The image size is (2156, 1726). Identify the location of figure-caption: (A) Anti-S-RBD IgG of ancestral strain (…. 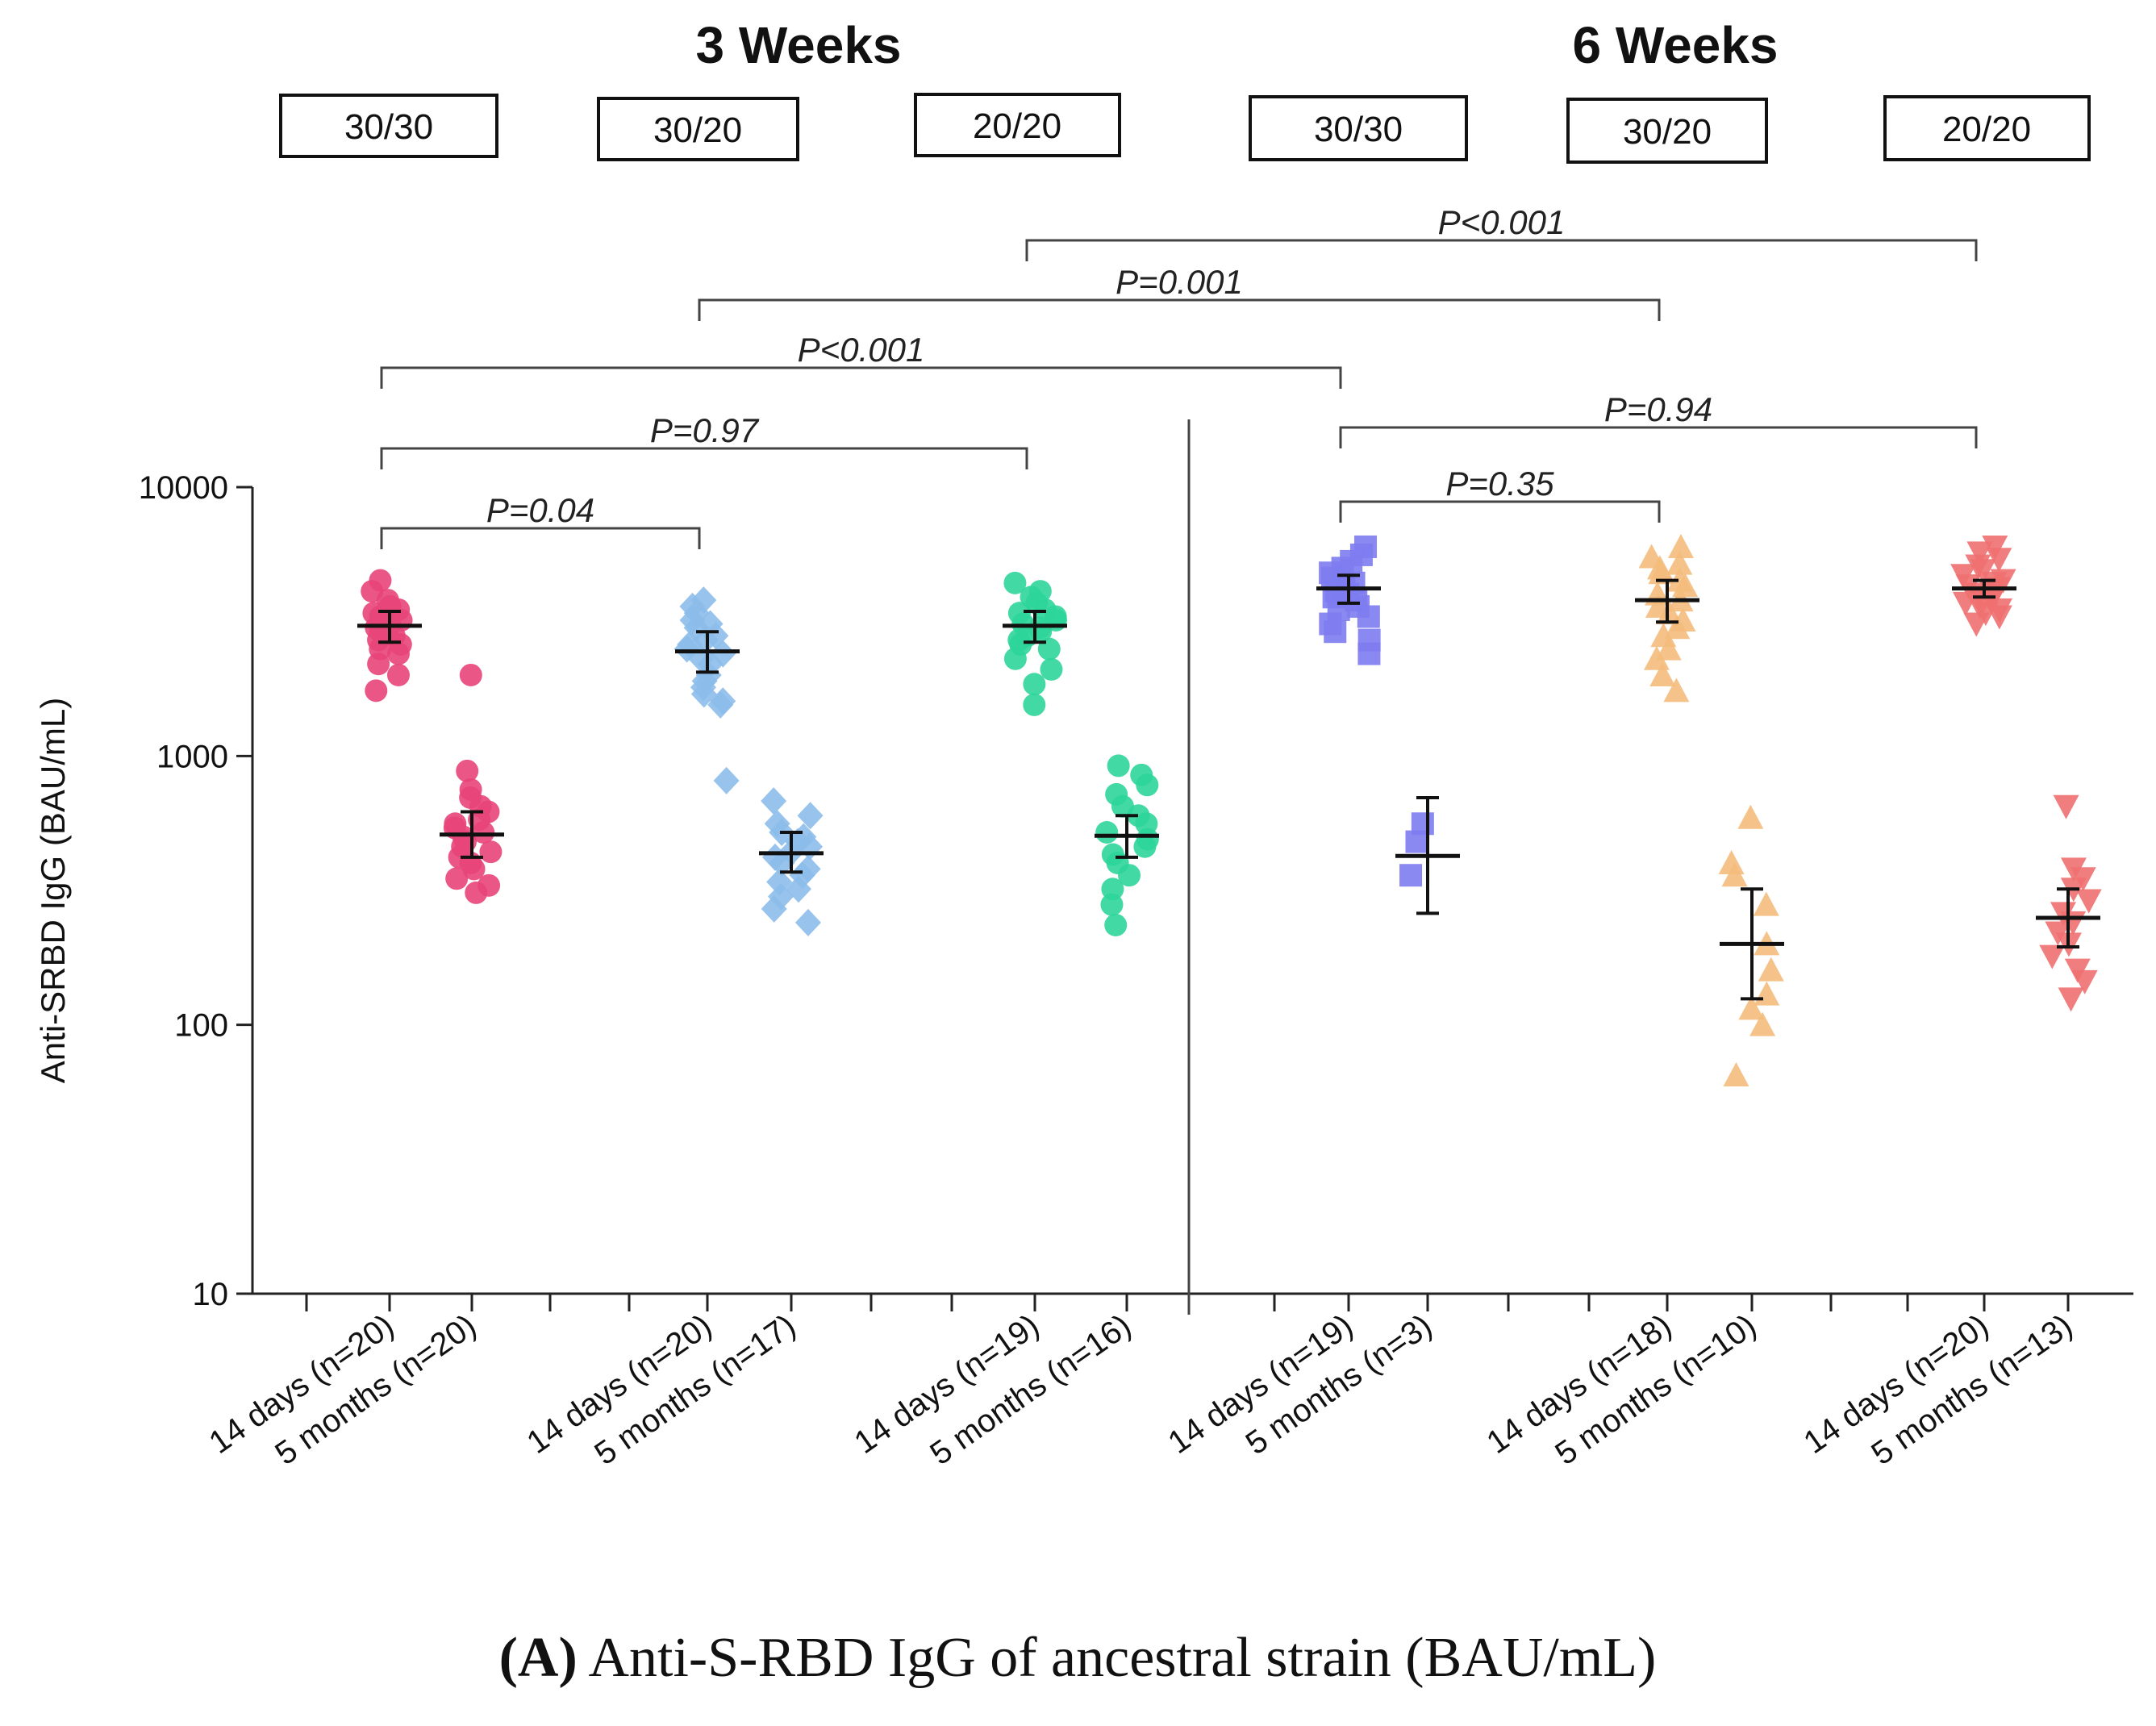
(1078, 1658).